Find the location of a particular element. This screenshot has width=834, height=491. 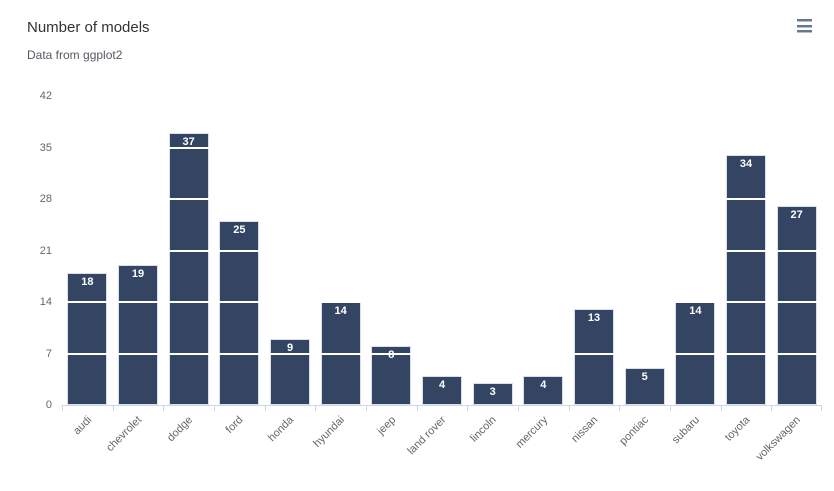

bar-data-label: 18 is located at coordinates (87, 281).